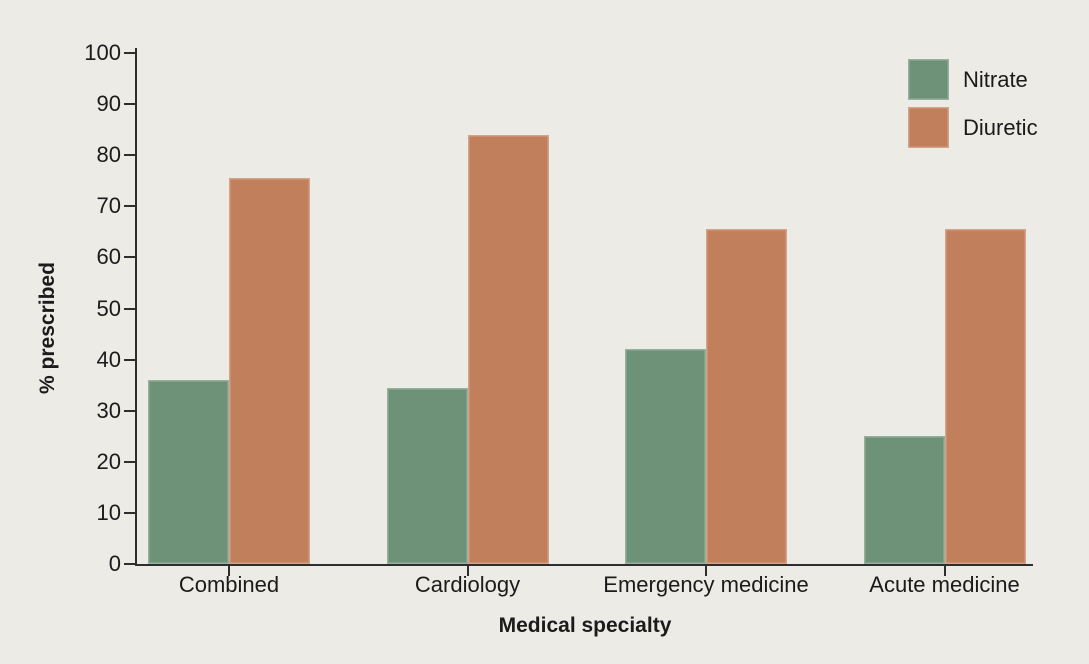  Describe the element at coordinates (108, 308) in the screenshot. I see `y-tick-label: 50` at that location.